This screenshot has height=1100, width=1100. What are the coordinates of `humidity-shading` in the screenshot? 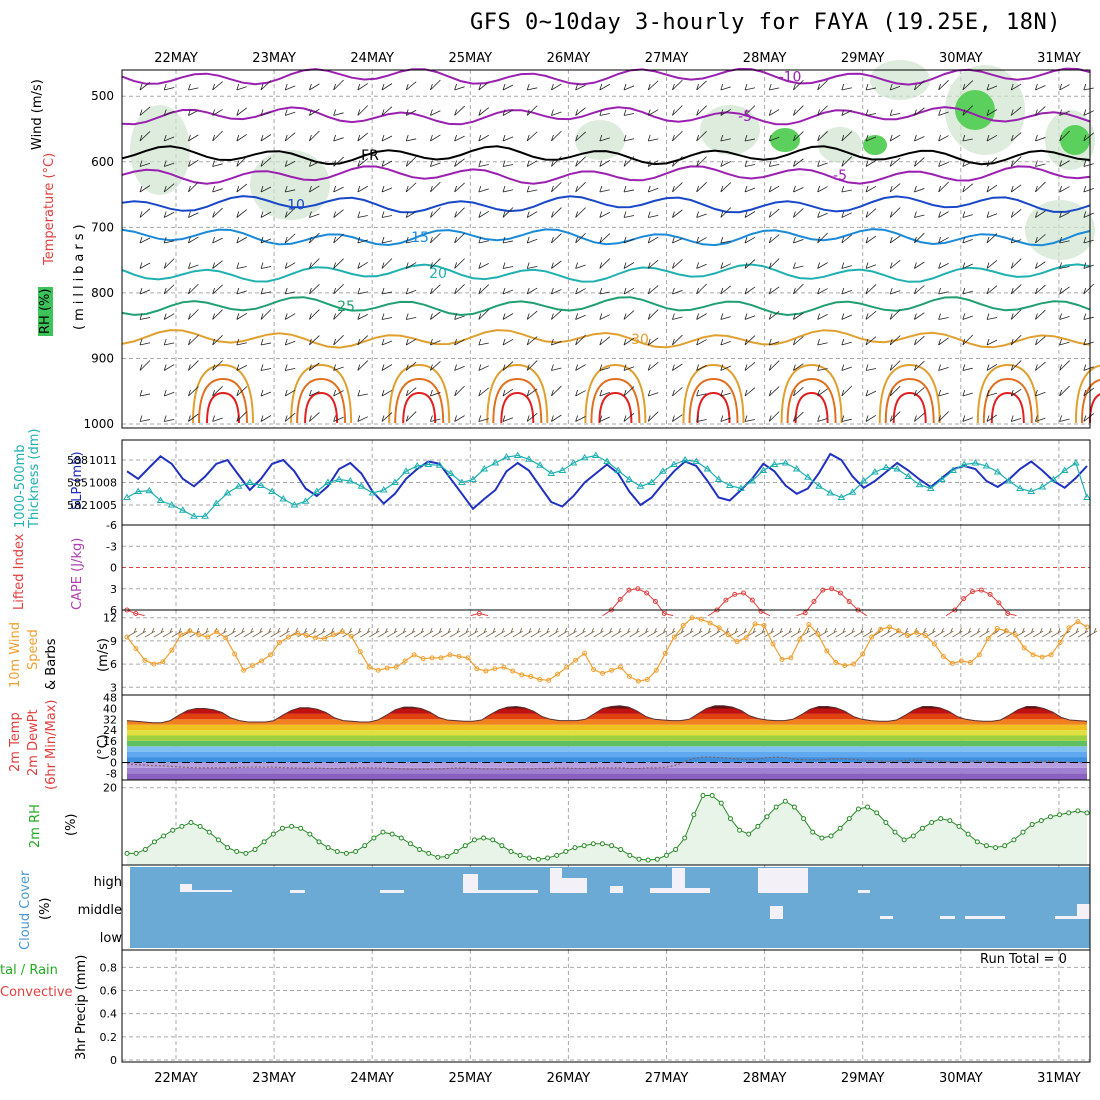 It's located at (1060, 230).